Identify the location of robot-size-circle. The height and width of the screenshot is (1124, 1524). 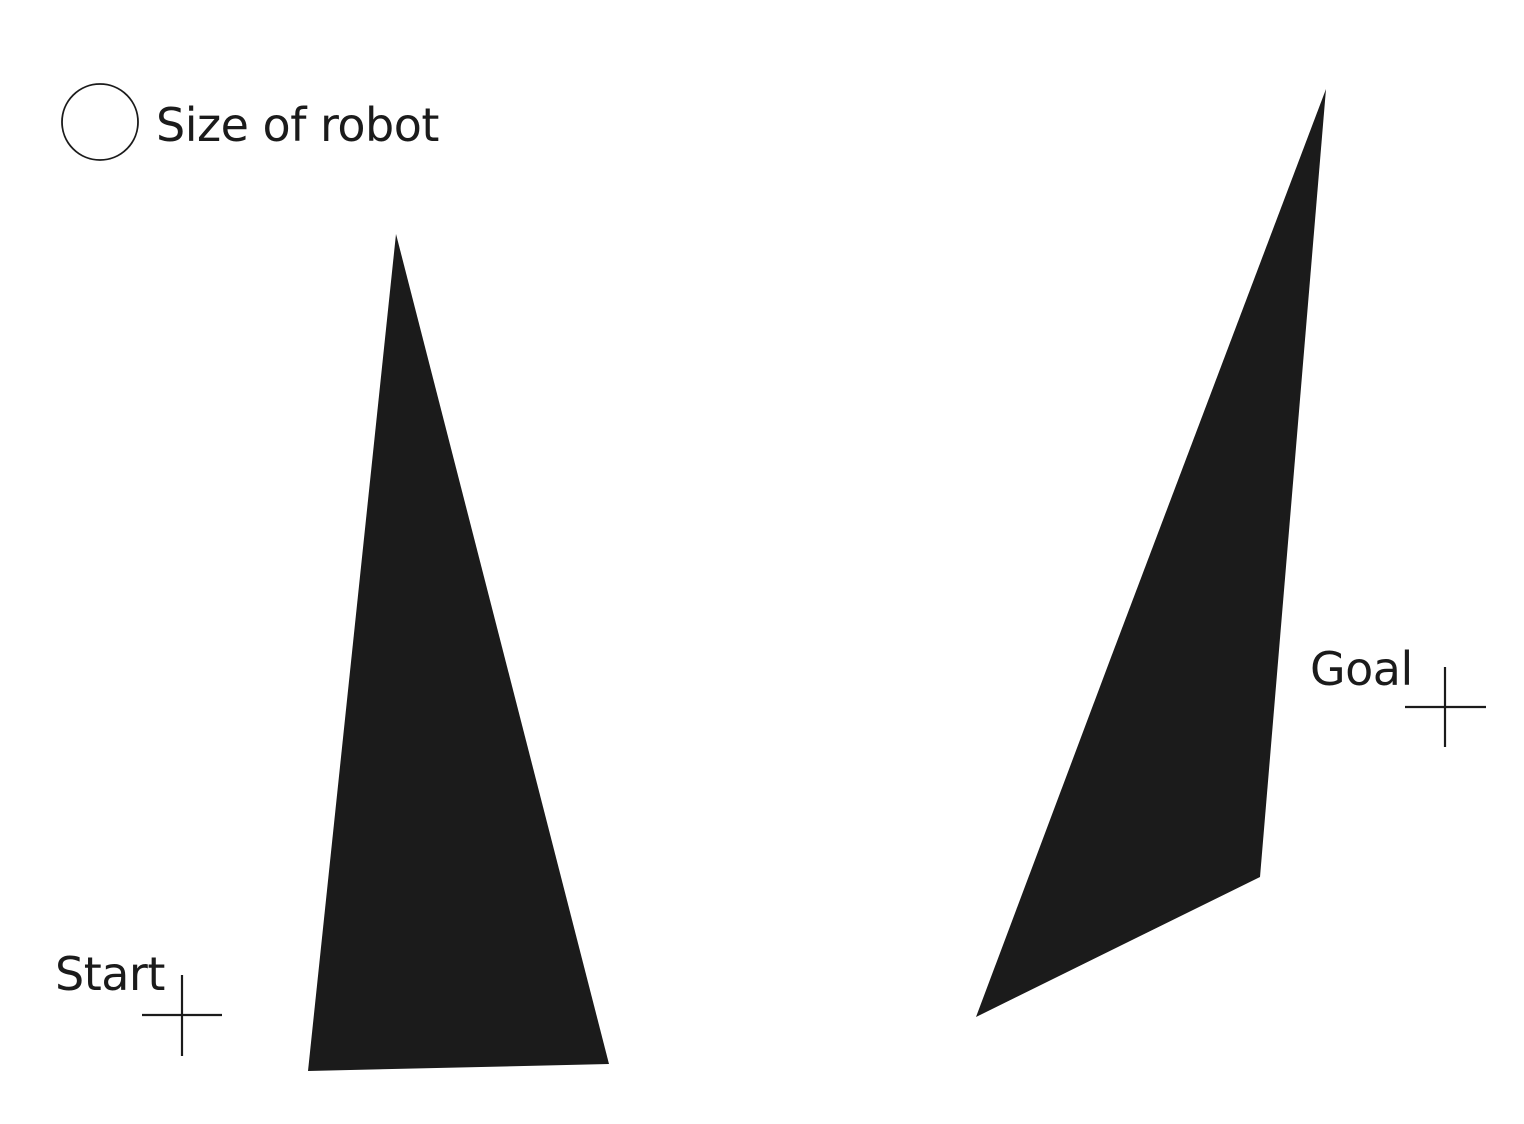
(100, 122).